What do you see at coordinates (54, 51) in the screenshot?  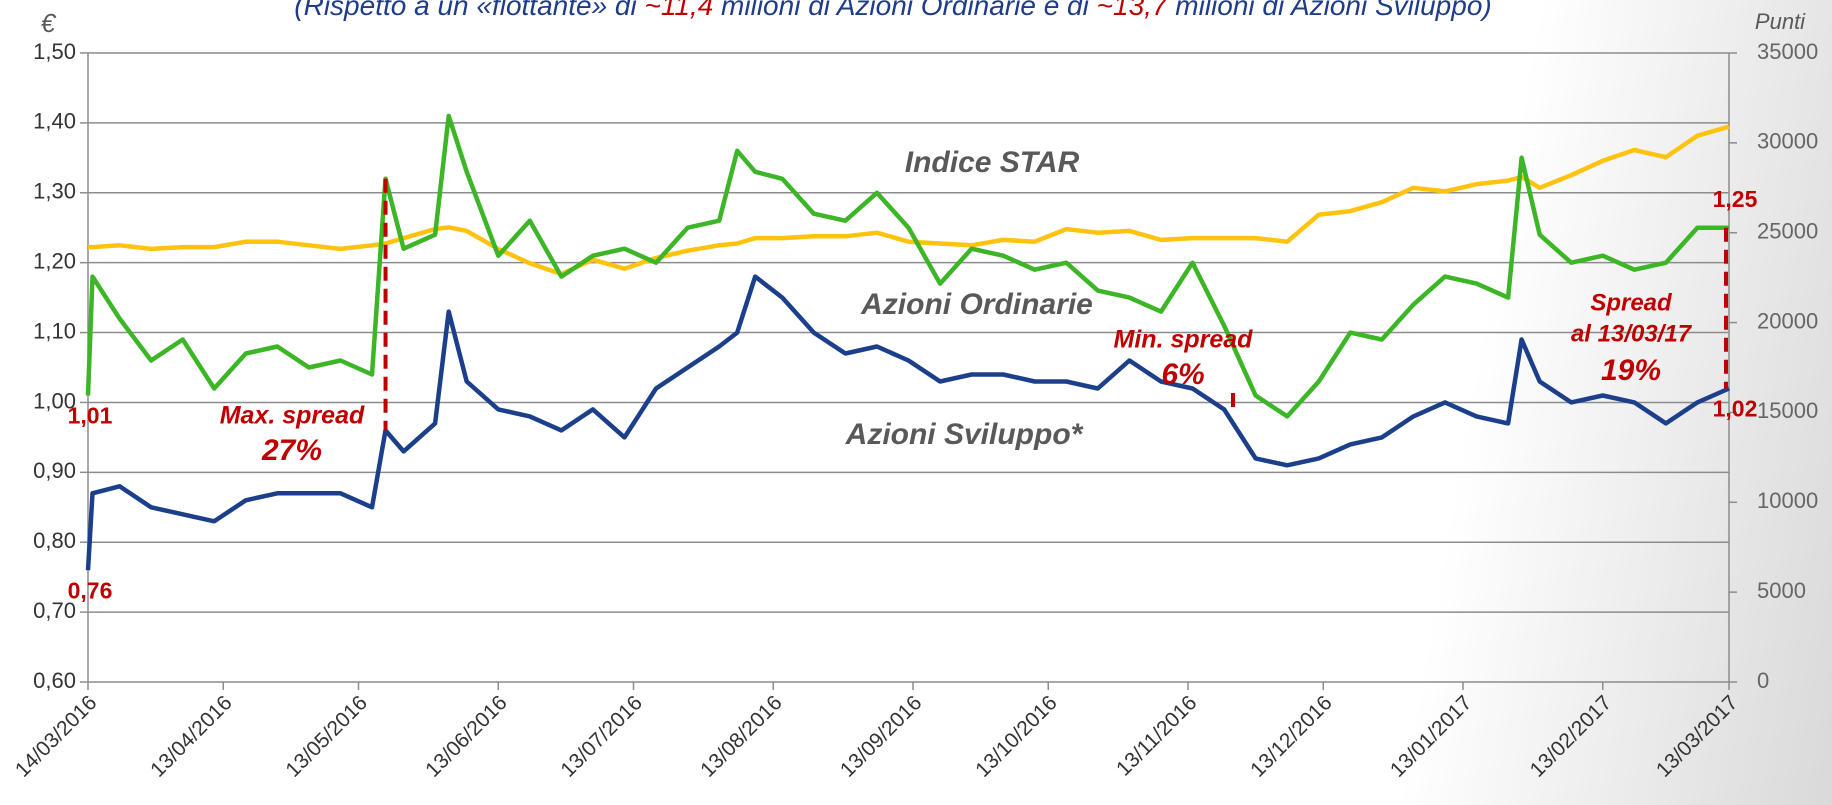 I see `y-tick-label: 1,50` at bounding box center [54, 51].